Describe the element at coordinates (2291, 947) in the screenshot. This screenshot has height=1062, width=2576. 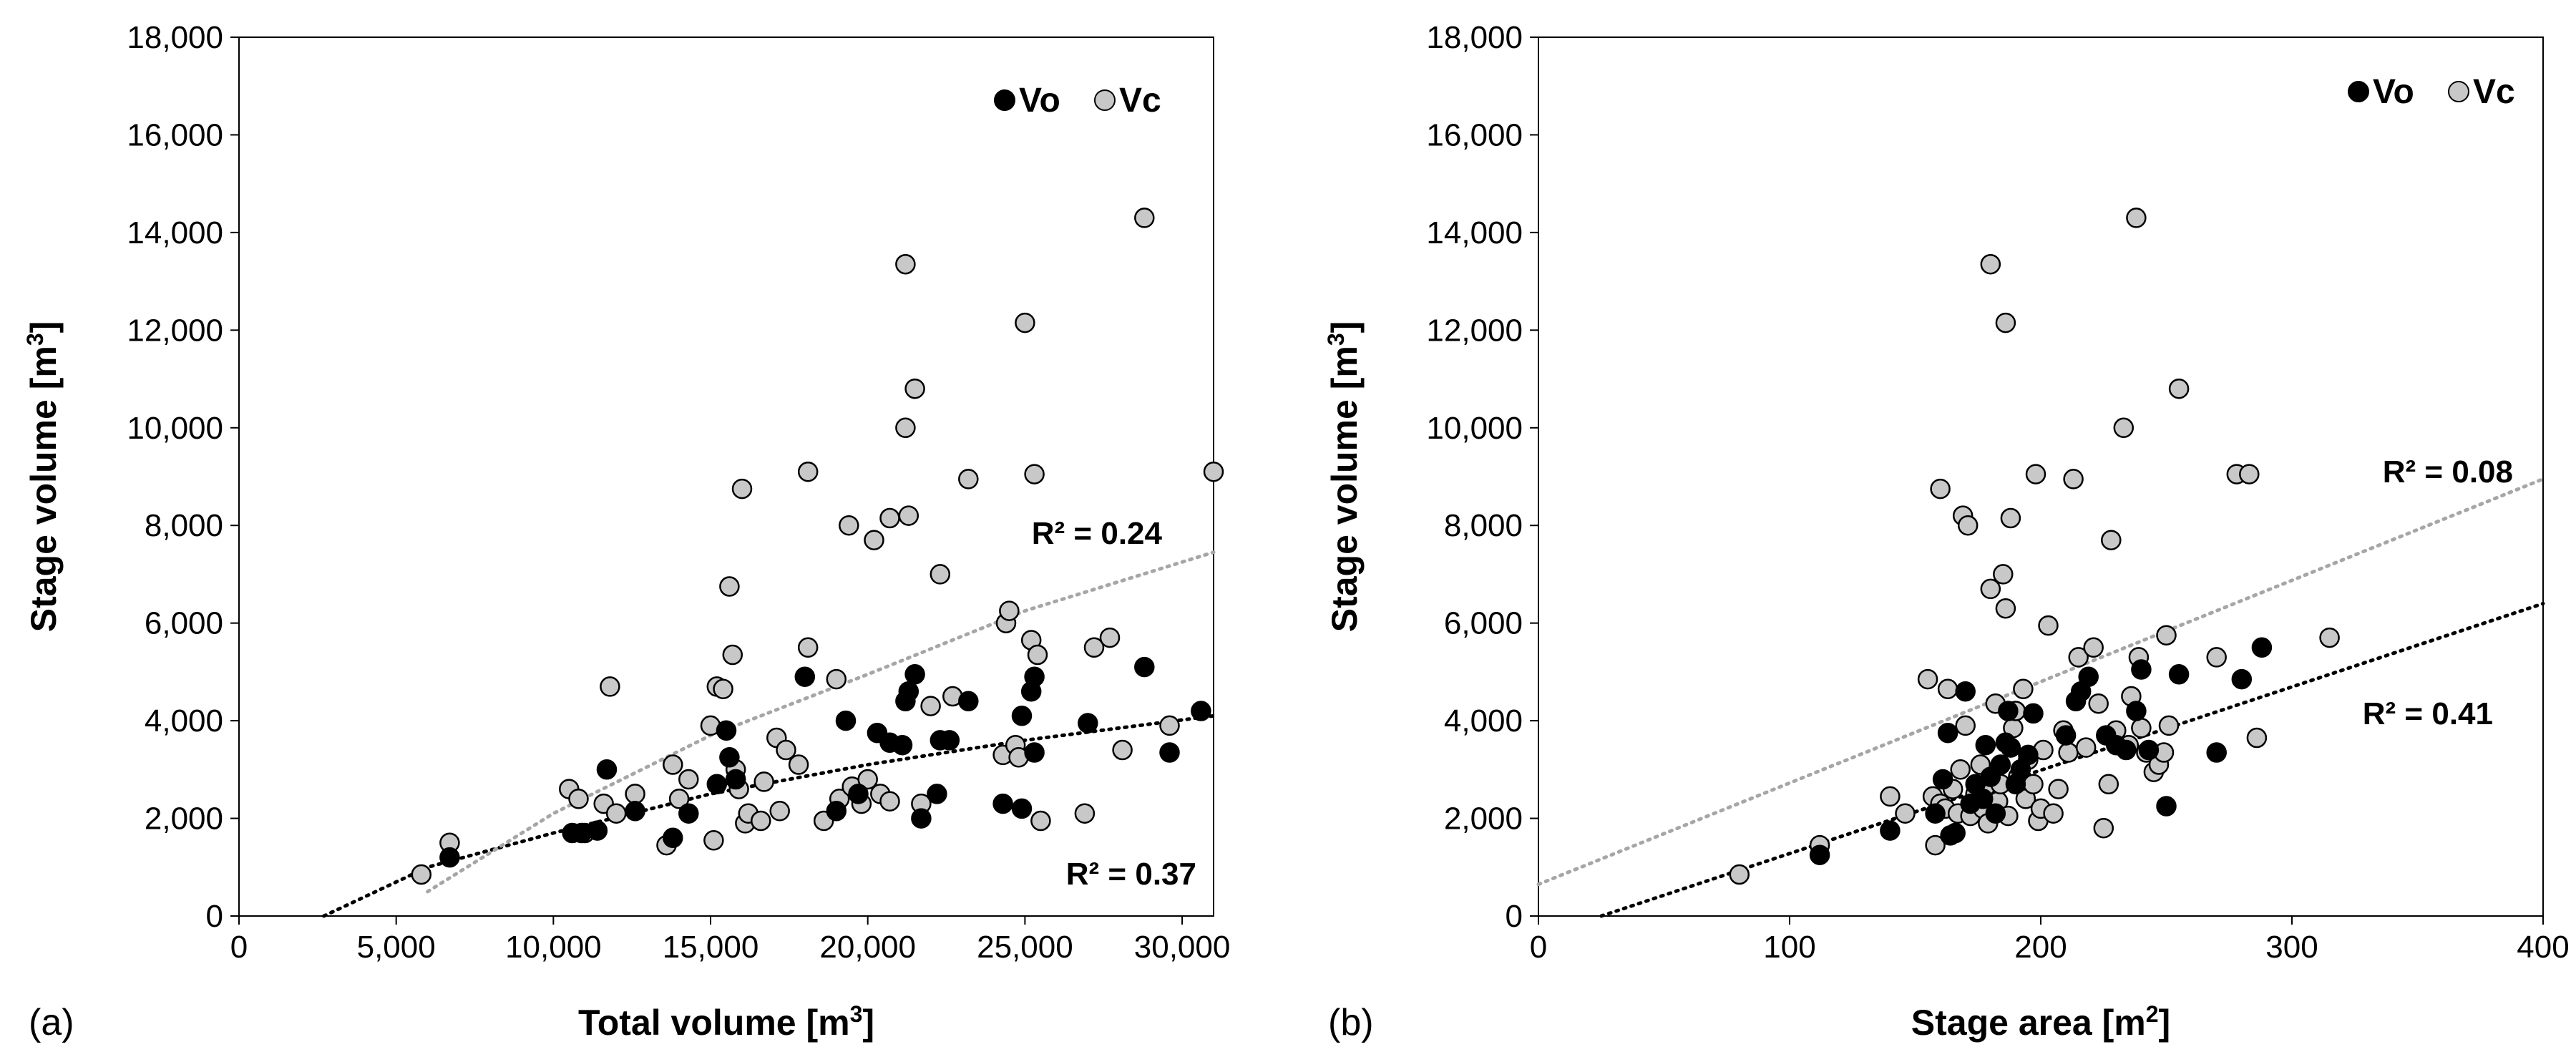
I see `x-tick-label: 300` at that location.